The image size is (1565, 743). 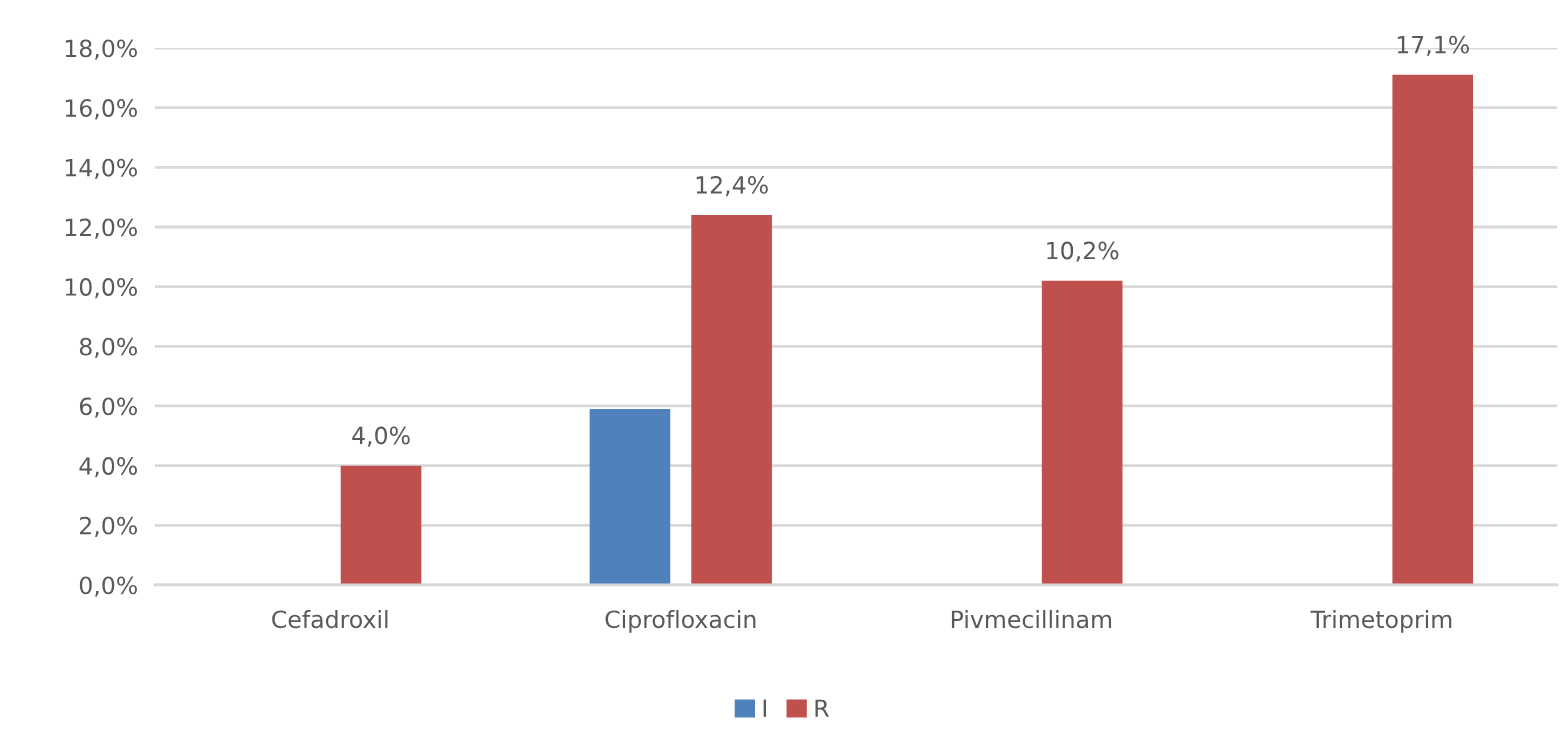 I want to click on y-tick-label: 12,0%, so click(x=101, y=228).